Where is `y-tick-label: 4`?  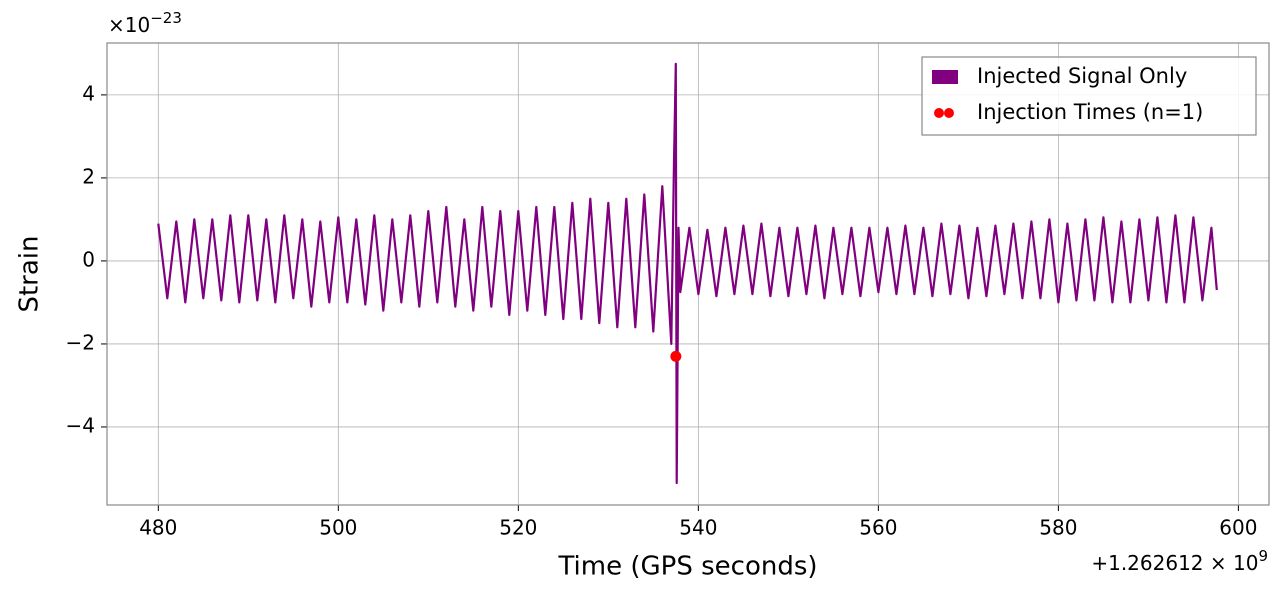 y-tick-label: 4 is located at coordinates (88, 93).